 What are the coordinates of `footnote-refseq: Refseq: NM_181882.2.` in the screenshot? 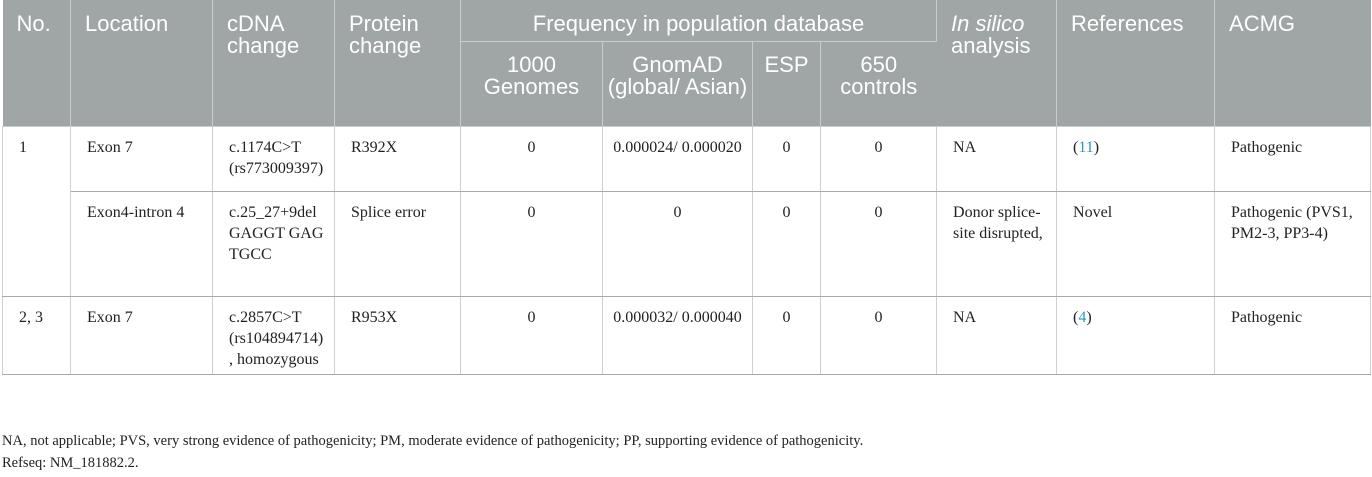 It's located at (70, 463).